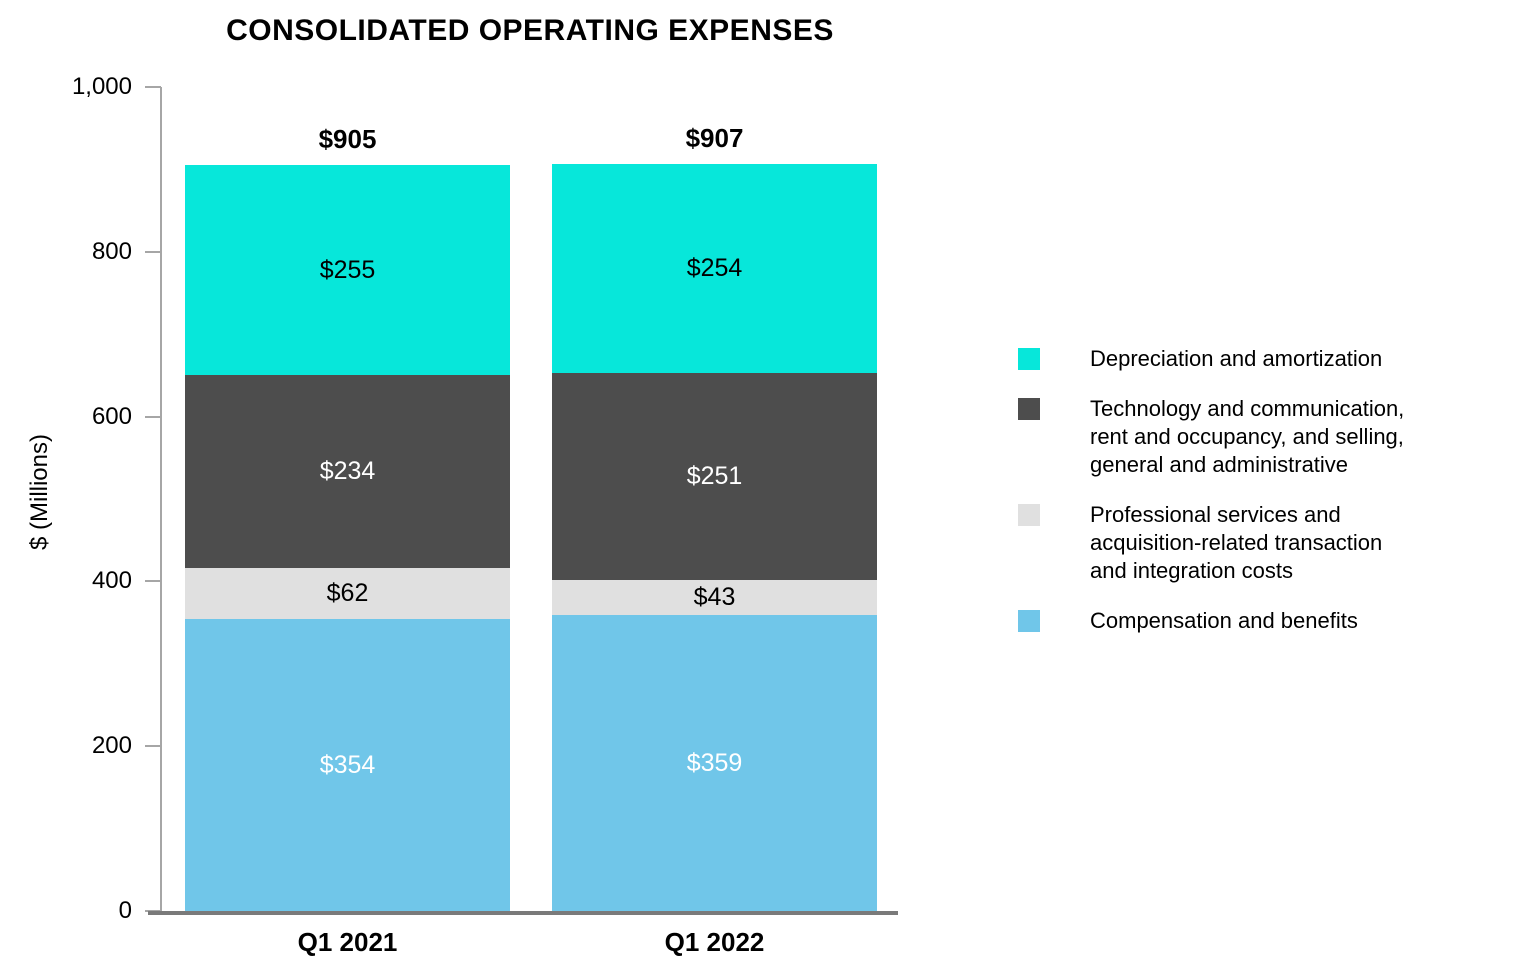  What do you see at coordinates (714, 137) in the screenshot?
I see `bar-total-label: $907` at bounding box center [714, 137].